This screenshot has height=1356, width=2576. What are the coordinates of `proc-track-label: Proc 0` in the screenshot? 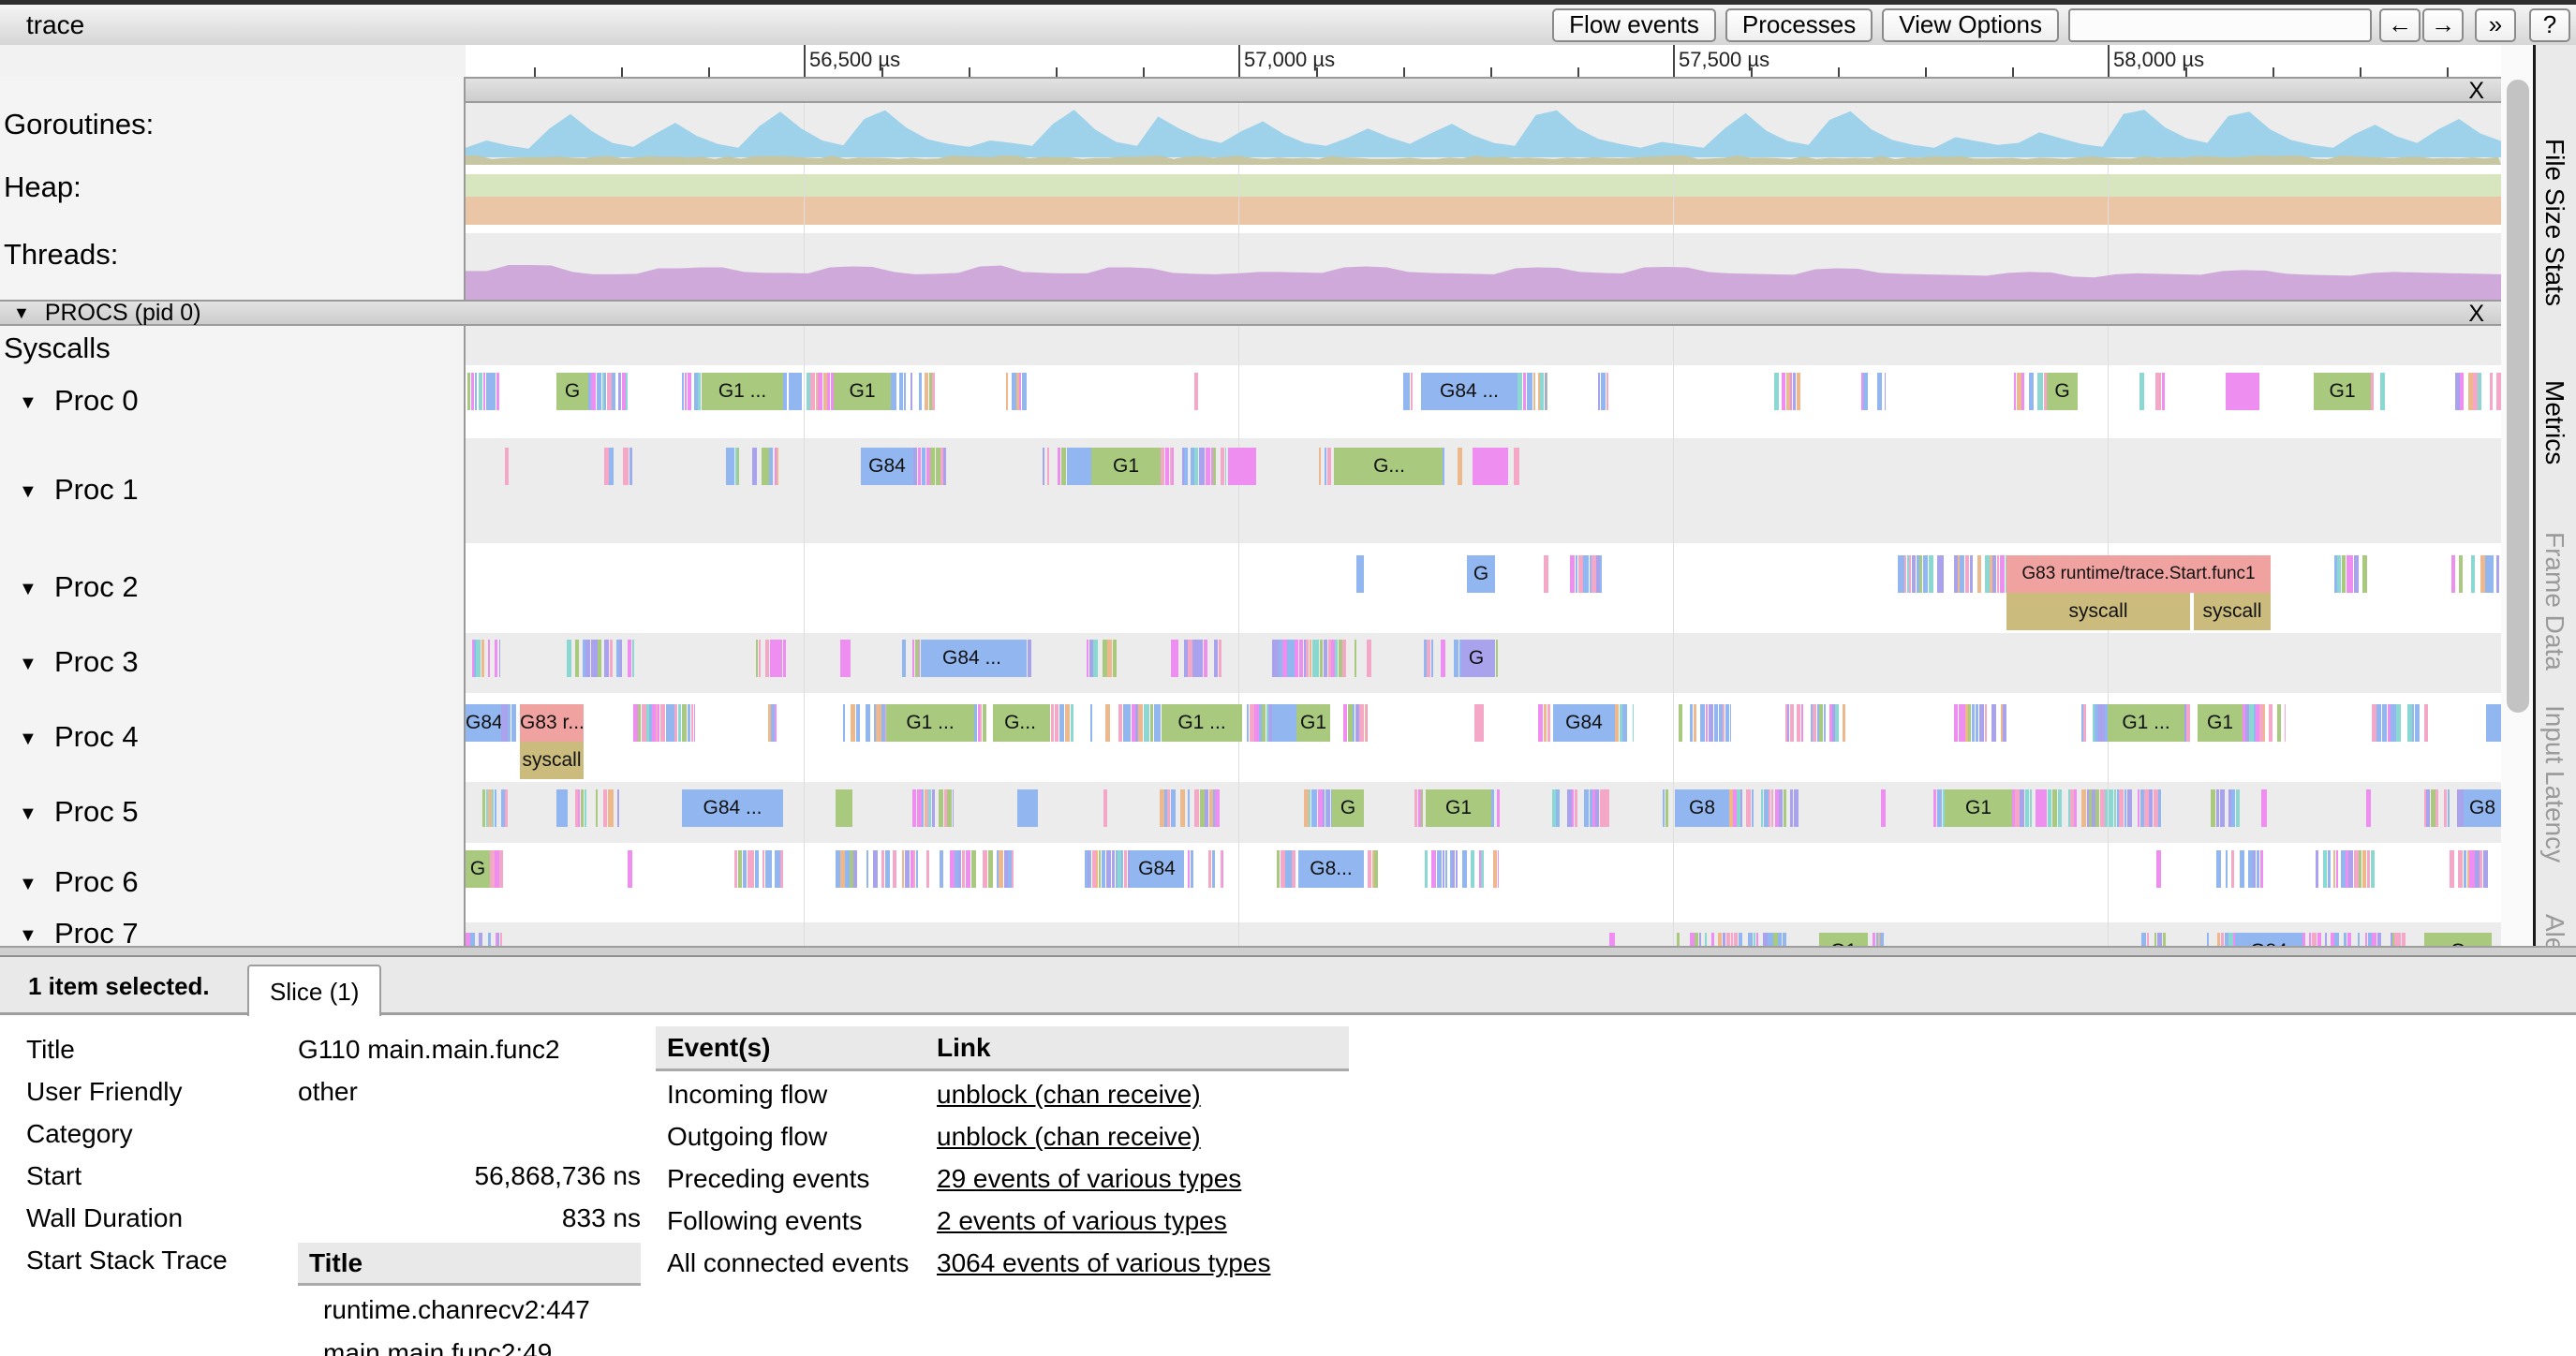 It's located at (97, 400).